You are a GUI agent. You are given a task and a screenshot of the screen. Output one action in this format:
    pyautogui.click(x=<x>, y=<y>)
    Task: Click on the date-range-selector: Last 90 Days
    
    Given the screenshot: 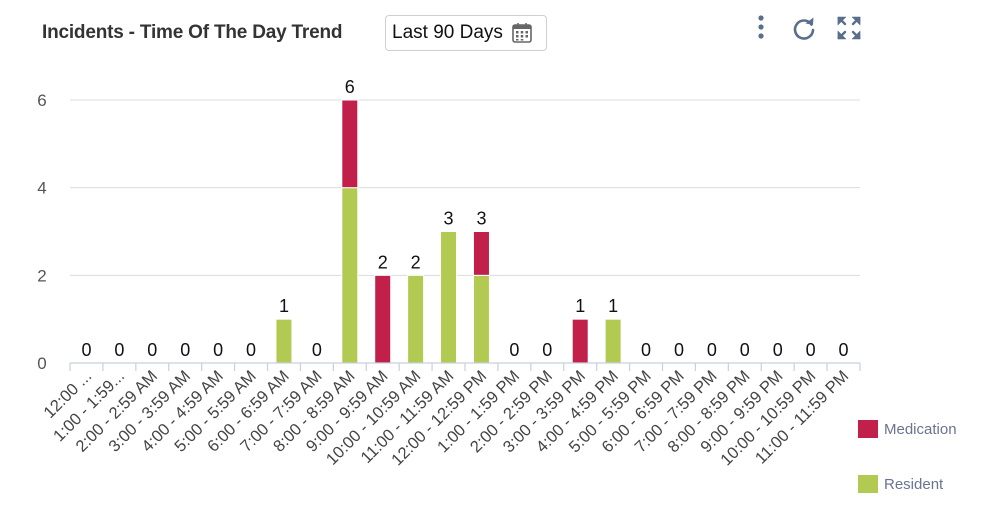 What is the action you would take?
    pyautogui.click(x=466, y=33)
    